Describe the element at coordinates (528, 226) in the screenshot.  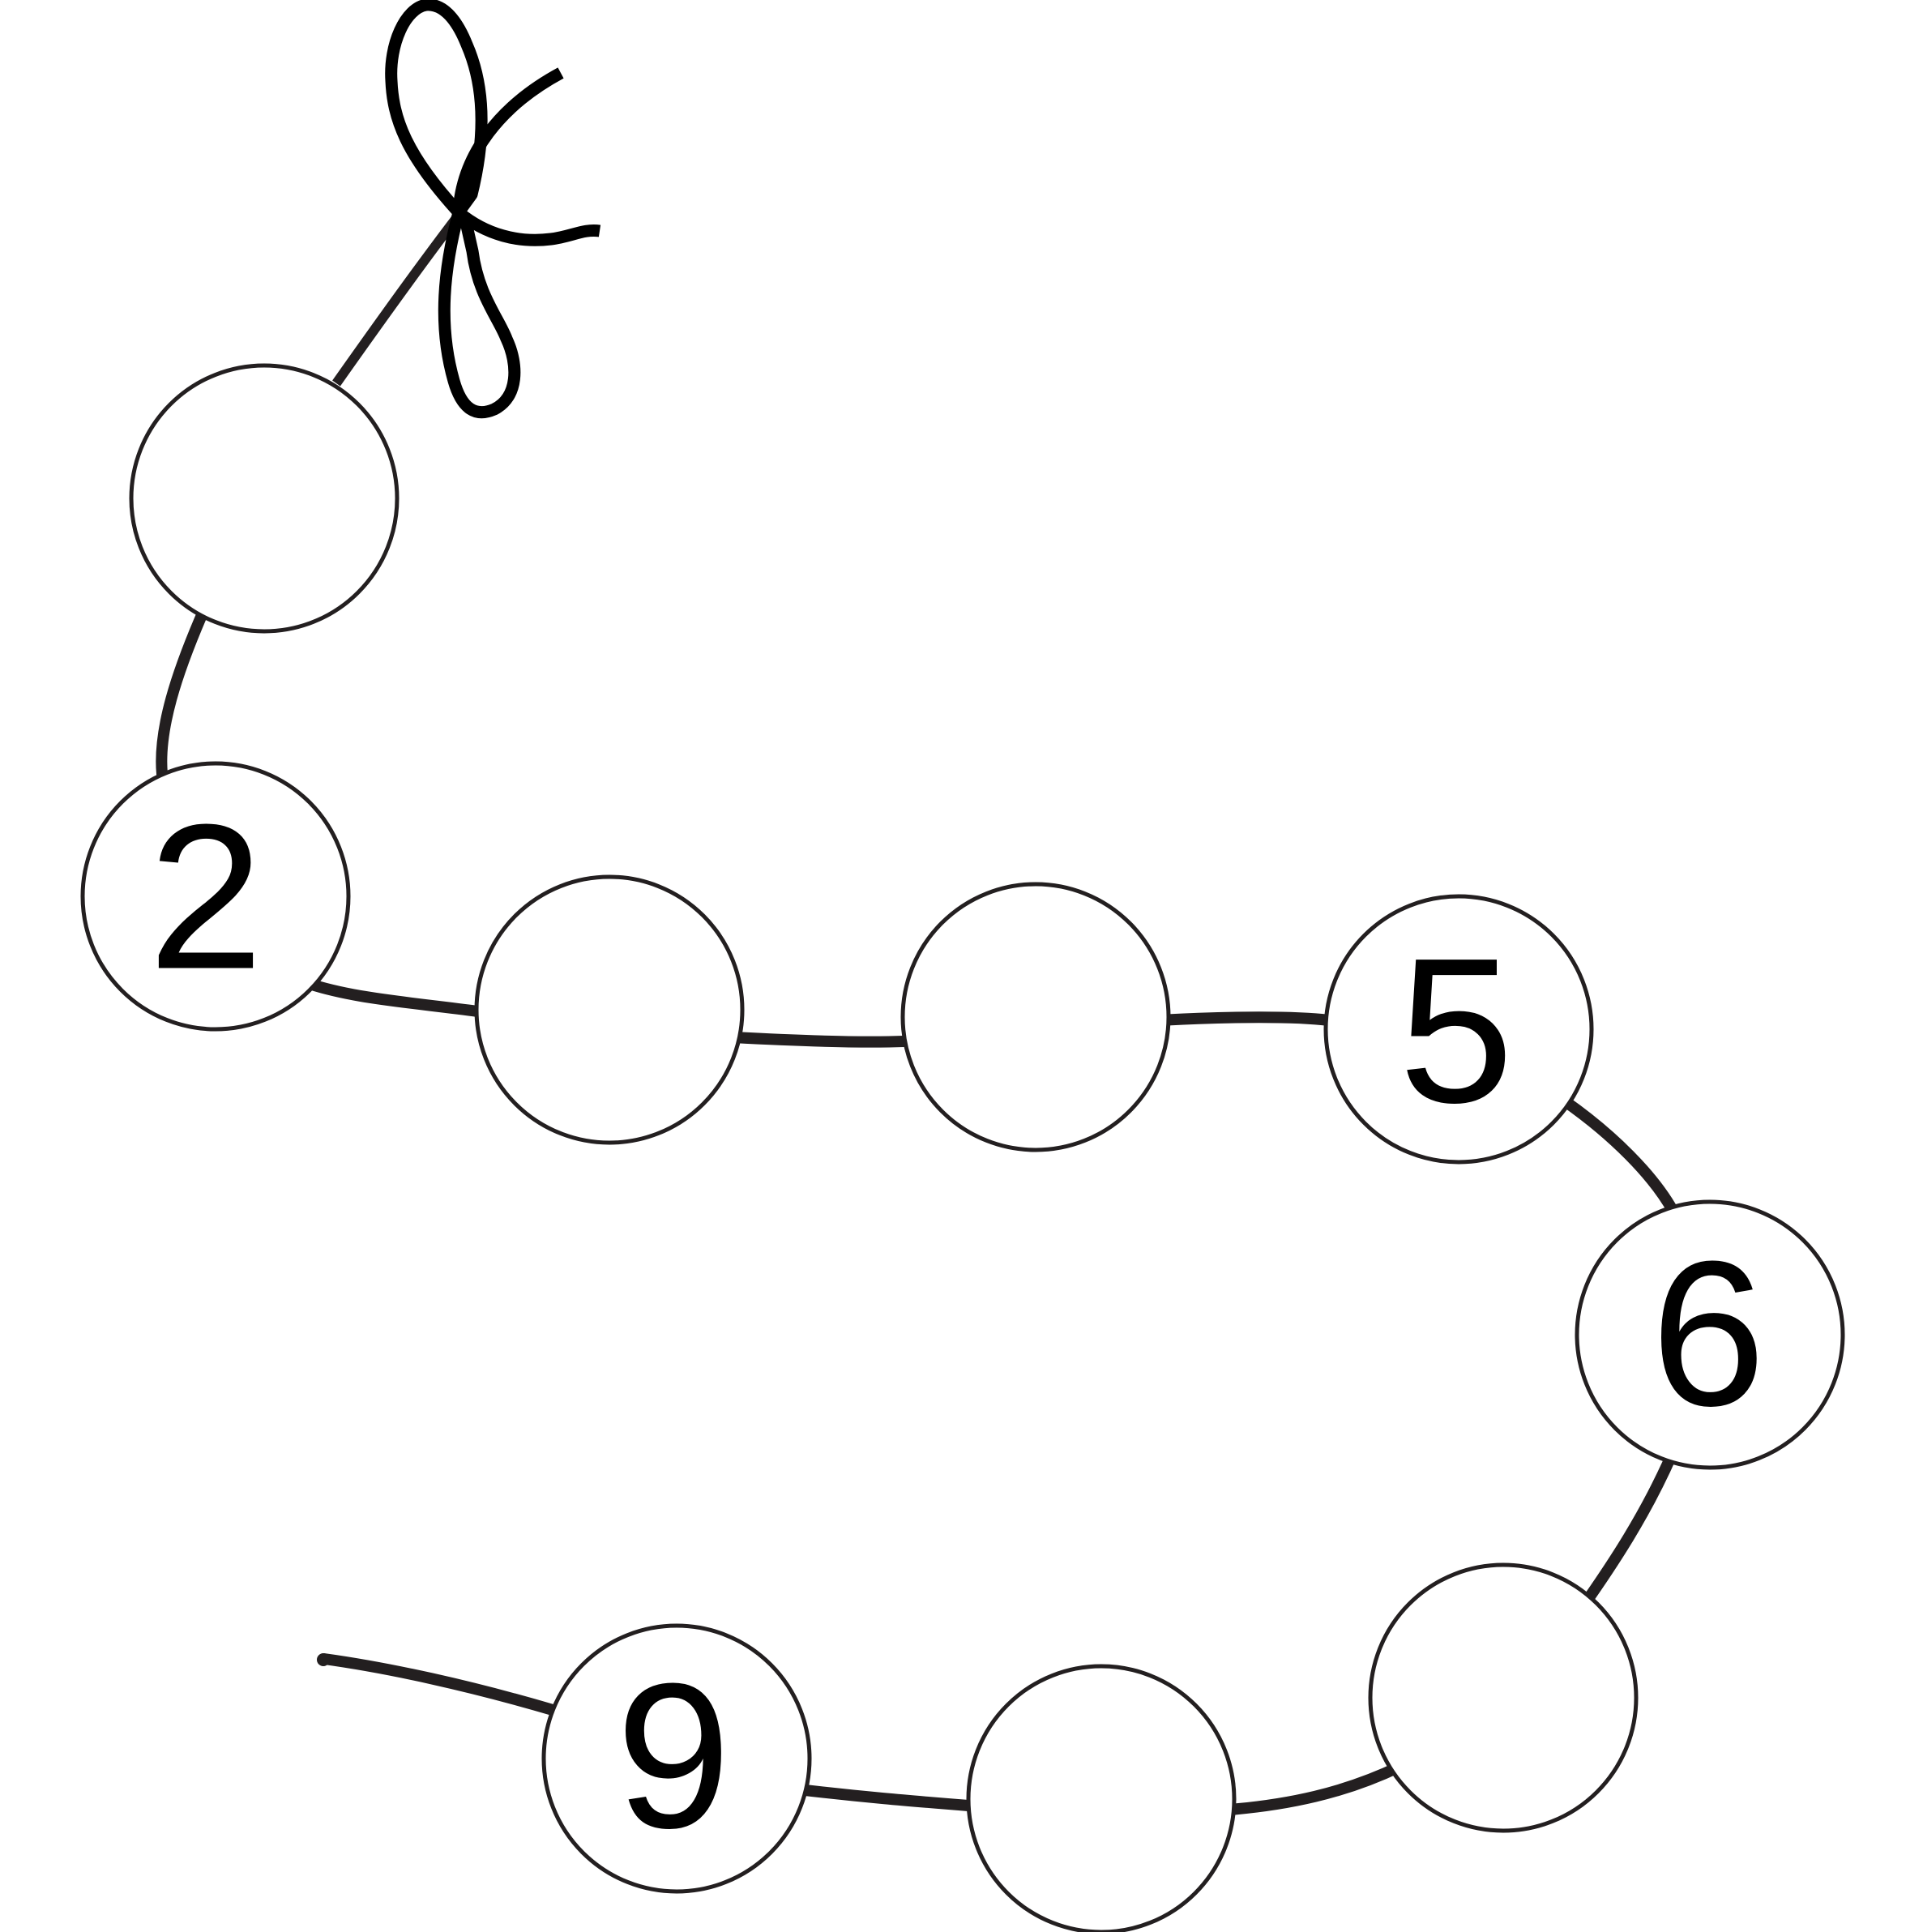
I see `bow-right-tail` at that location.